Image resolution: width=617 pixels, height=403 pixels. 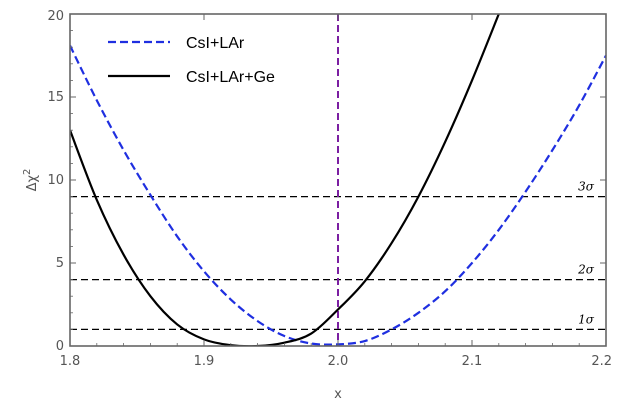 What do you see at coordinates (601, 361) in the screenshot?
I see `x-tick-label: 2.2` at bounding box center [601, 361].